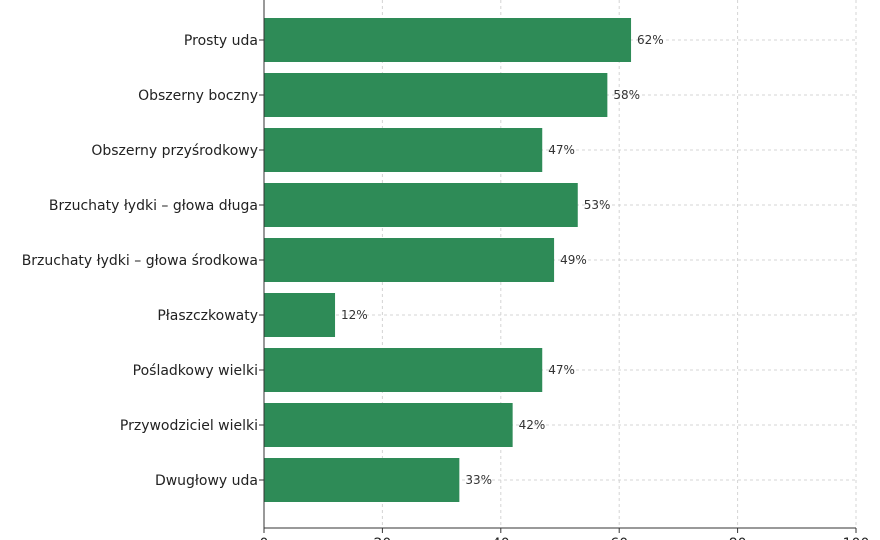 This screenshot has width=880, height=540. What do you see at coordinates (140, 261) in the screenshot?
I see `category-label: Brzuchaty łydki – głowa środkowa` at bounding box center [140, 261].